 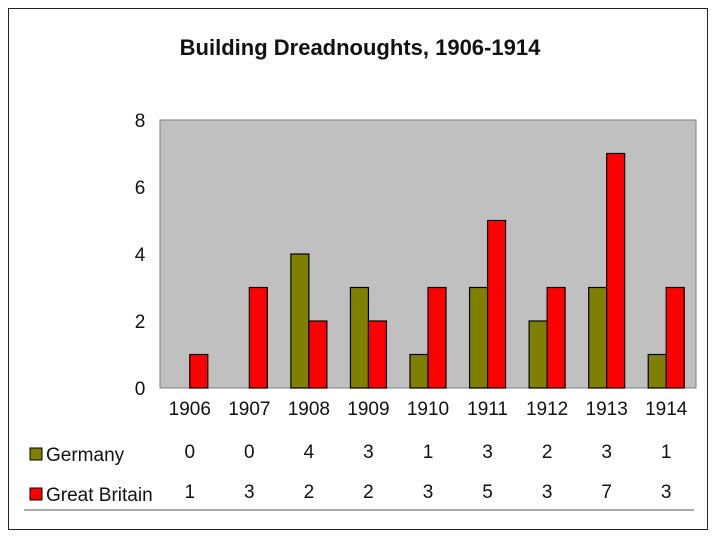 I want to click on x-category-label: 1911, so click(x=487, y=409).